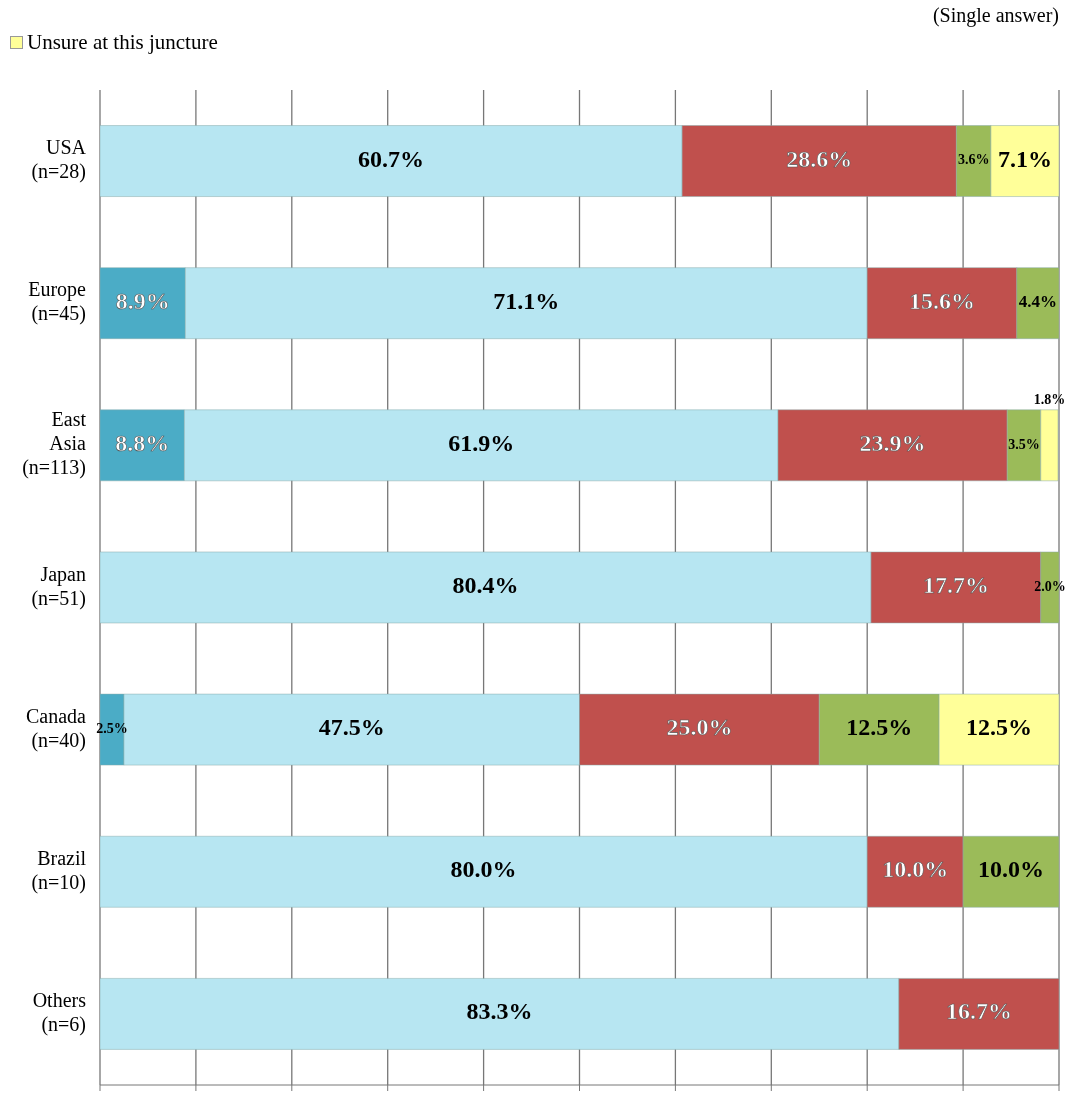 The height and width of the screenshot is (1118, 1071). Describe the element at coordinates (59, 159) in the screenshot. I see `y-tick-label: USA (n=28)` at that location.